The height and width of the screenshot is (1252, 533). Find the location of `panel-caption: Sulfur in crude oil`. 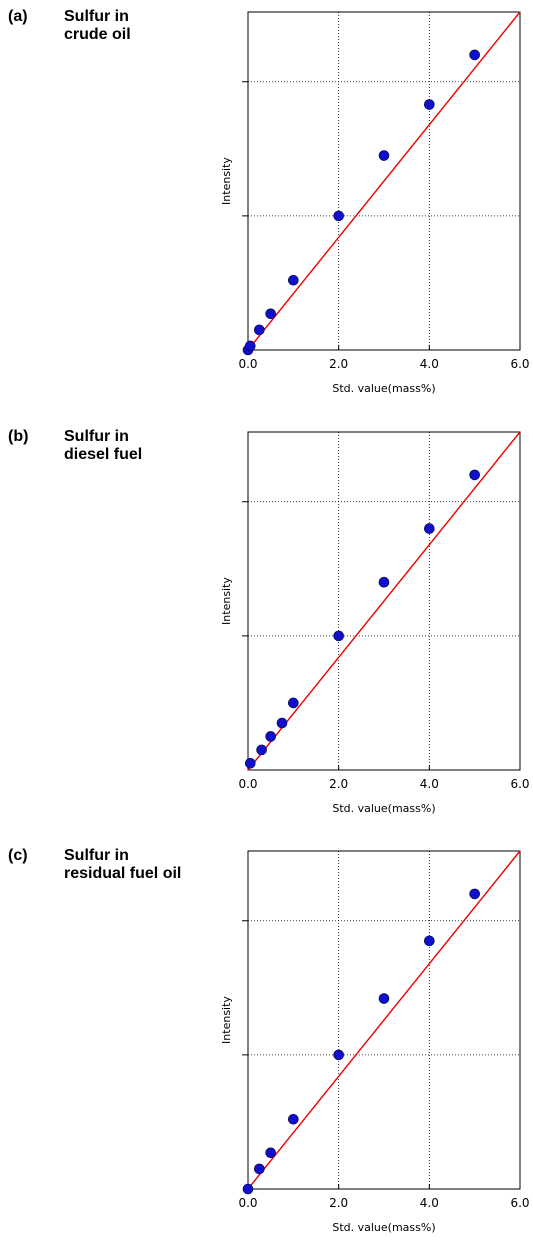

panel-caption: Sulfur in crude oil is located at coordinates (97, 26).